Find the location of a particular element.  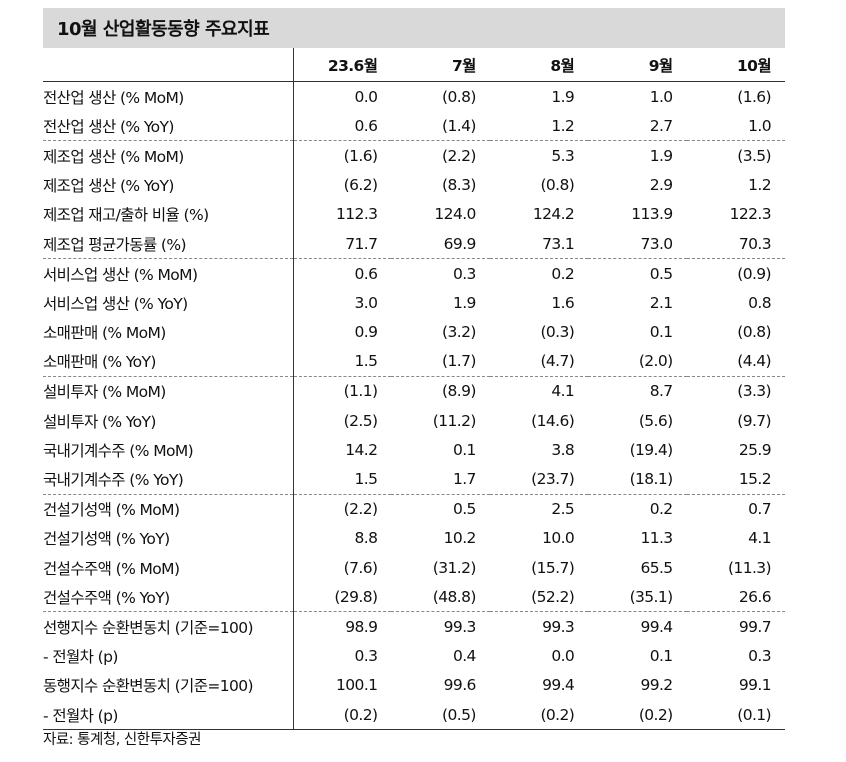

value-cell: 15.2 is located at coordinates (755, 479).